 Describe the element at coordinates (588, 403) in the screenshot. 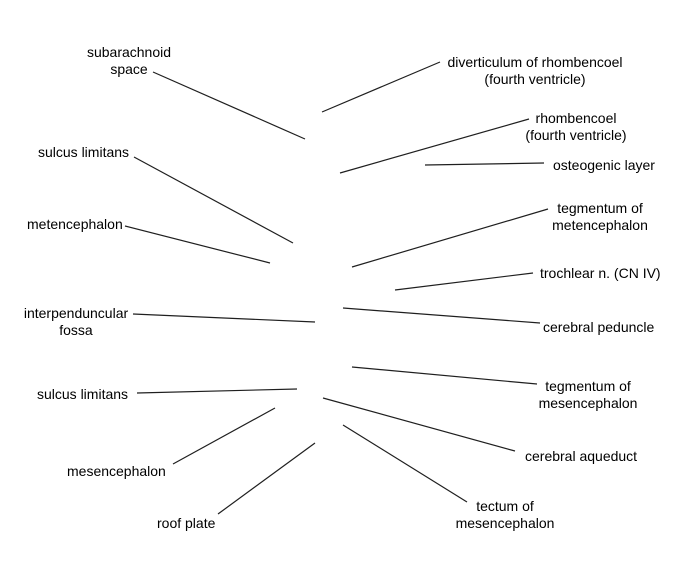

I see `label-tegmentum-of-mesencephalon-line-2: mesencephalon` at that location.